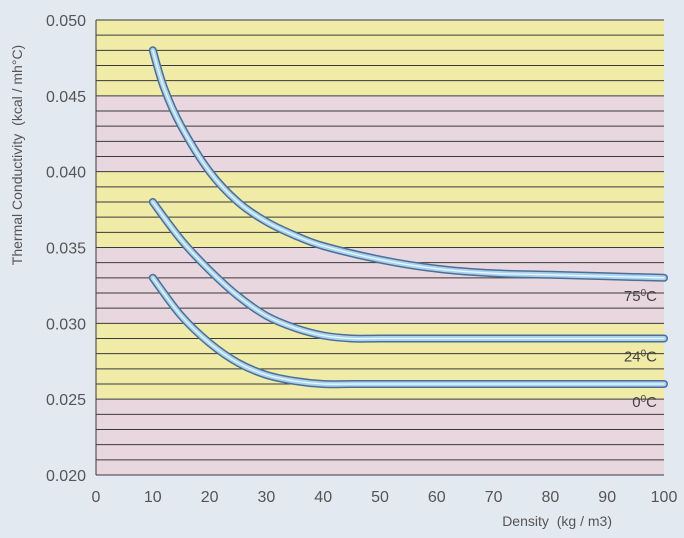  I want to click on x-tick-labels: 0 10 20 30 40 50 60 70 80 90 100, so click(385, 497).